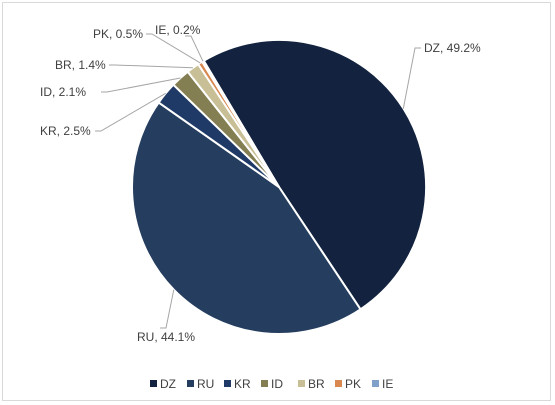  What do you see at coordinates (194, 48) in the screenshot?
I see `leader-line-ie` at bounding box center [194, 48].